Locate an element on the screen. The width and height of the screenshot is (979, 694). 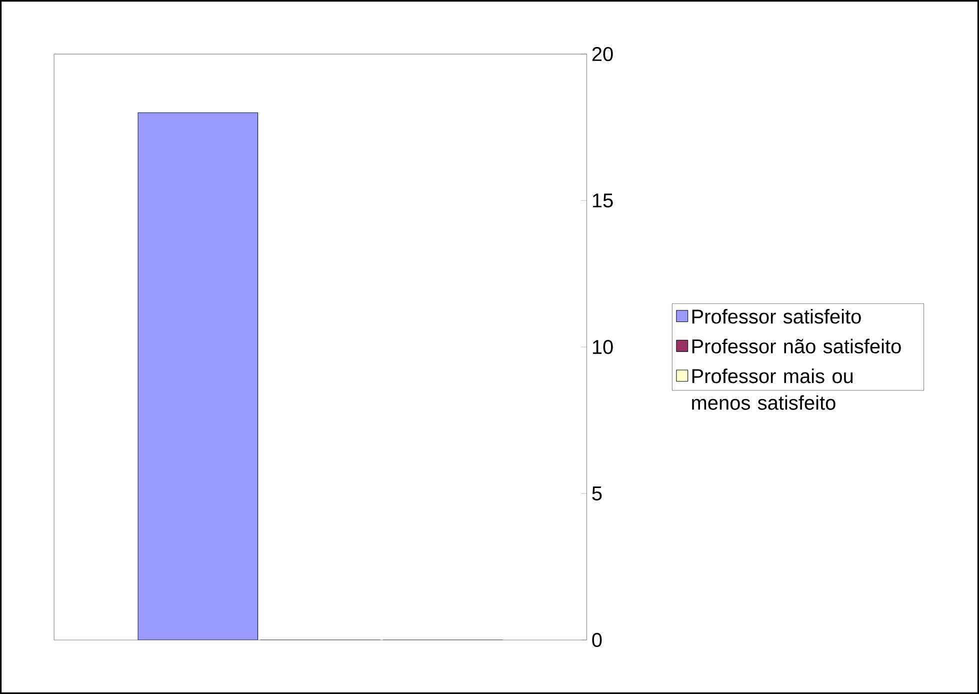
legend-label: Professor satisfeito is located at coordinates (776, 316).